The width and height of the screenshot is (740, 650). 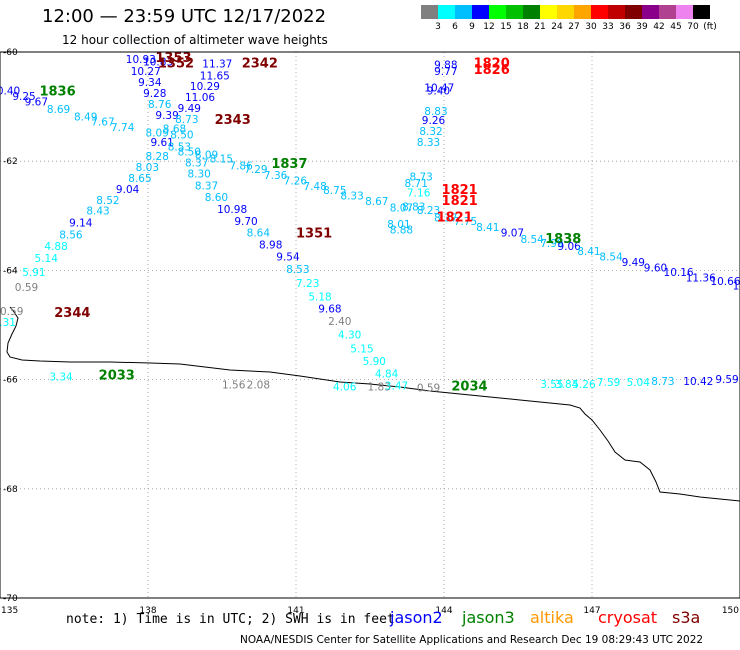 I want to click on color-scale-label: 9, so click(x=472, y=27).